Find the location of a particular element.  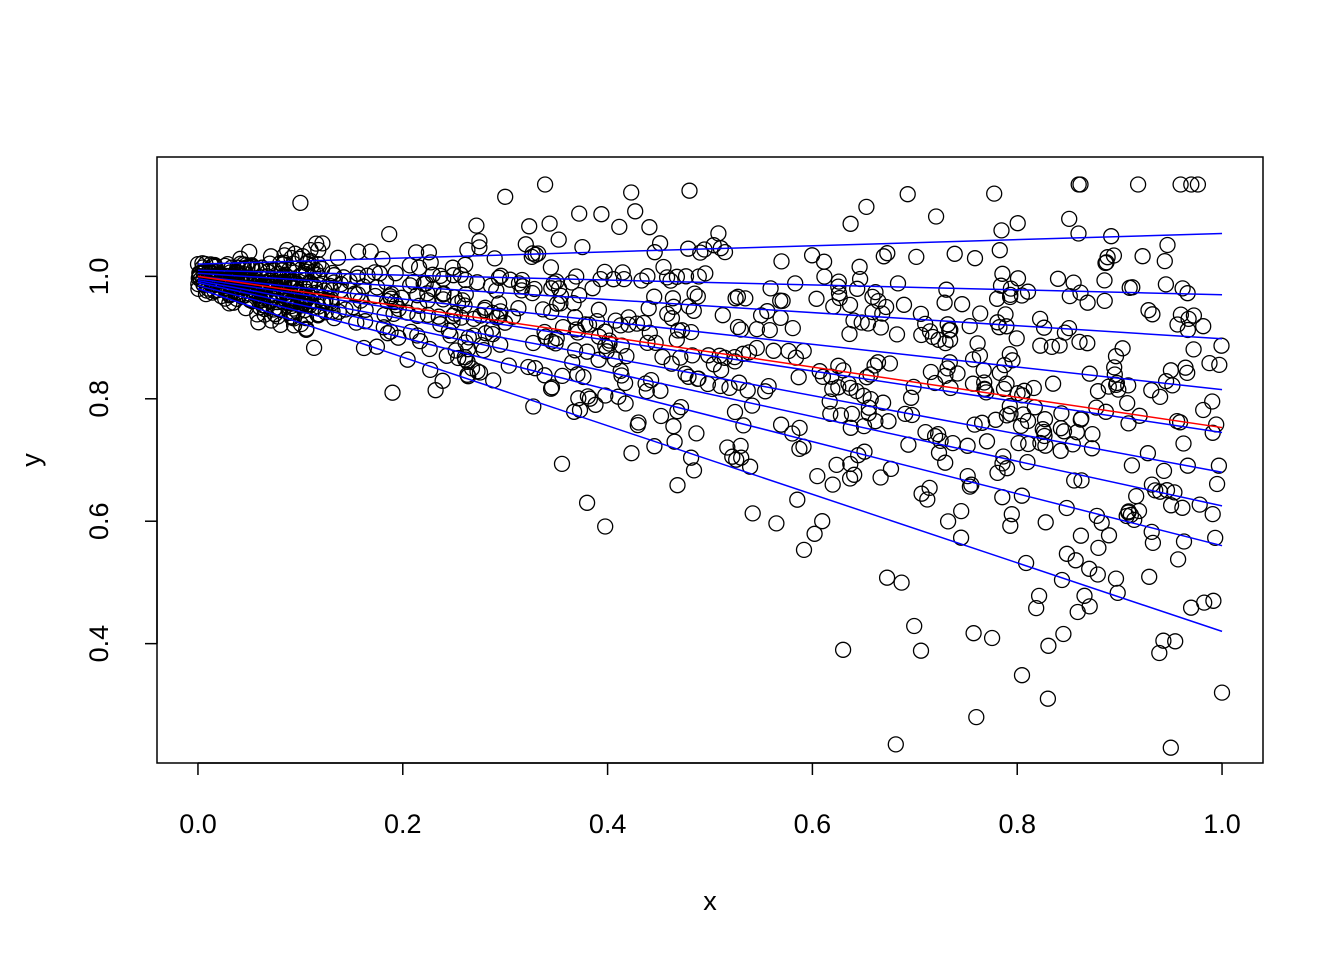

x-tick-label: 0.2 is located at coordinates (403, 824).